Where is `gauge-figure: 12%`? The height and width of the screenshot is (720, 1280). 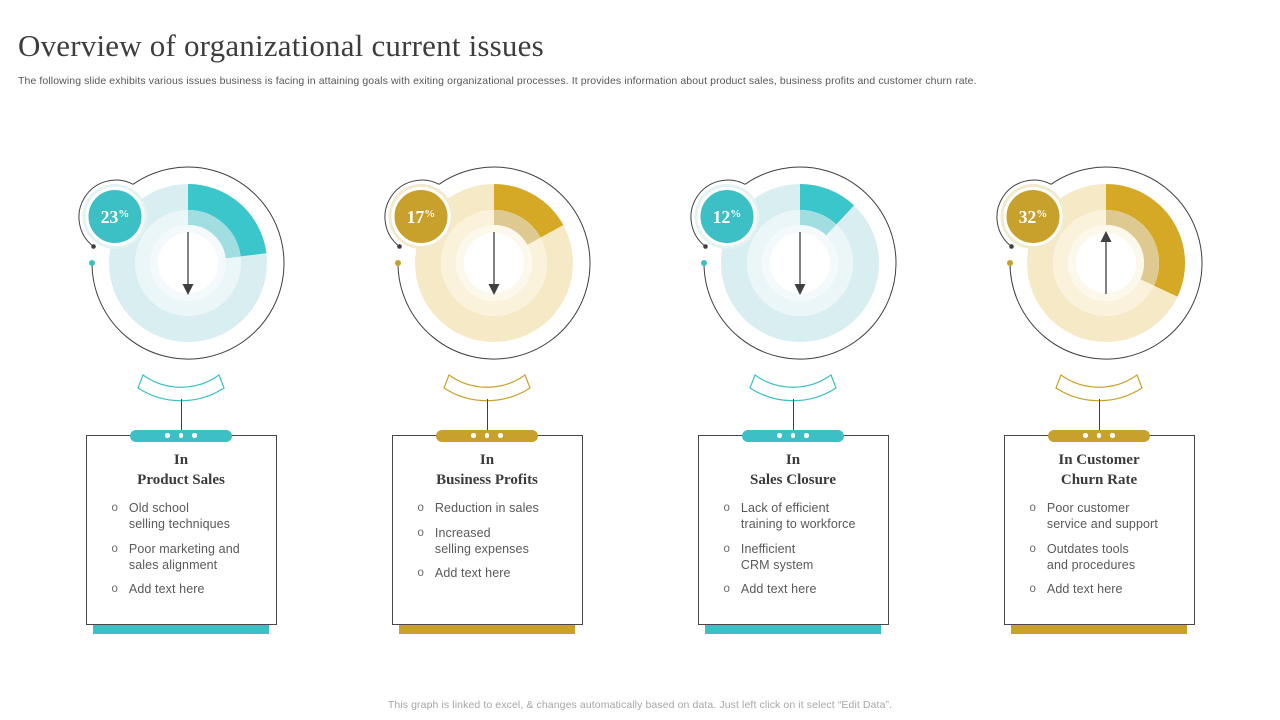
gauge-figure: 12% is located at coordinates (793, 263).